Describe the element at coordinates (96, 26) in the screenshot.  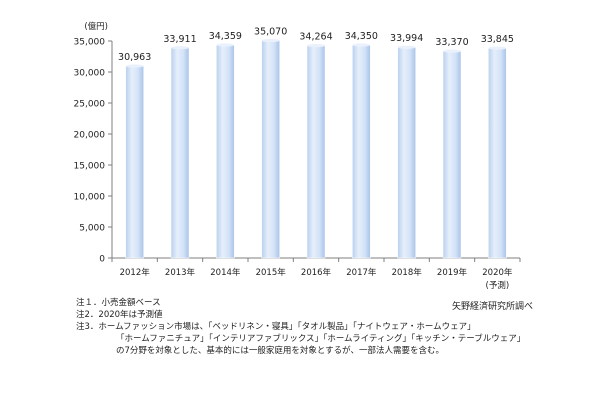
I see `y-unit-label: (億円)` at that location.